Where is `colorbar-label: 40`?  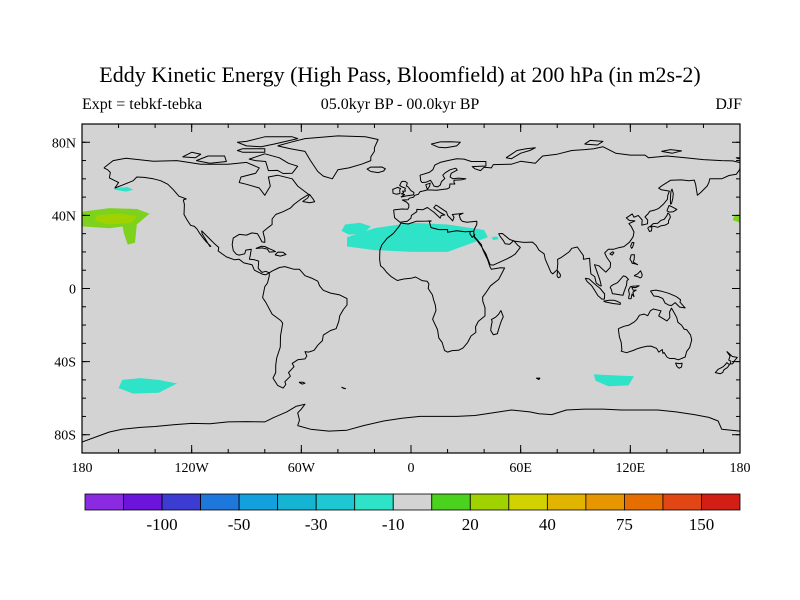 colorbar-label: 40 is located at coordinates (547, 524).